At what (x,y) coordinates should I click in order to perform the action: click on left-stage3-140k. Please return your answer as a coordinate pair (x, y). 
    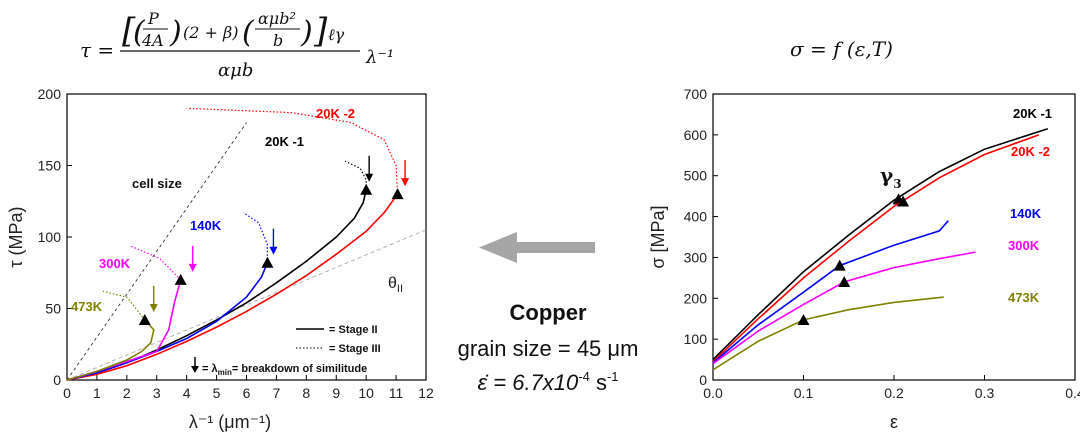
    Looking at the image, I should click on (255, 237).